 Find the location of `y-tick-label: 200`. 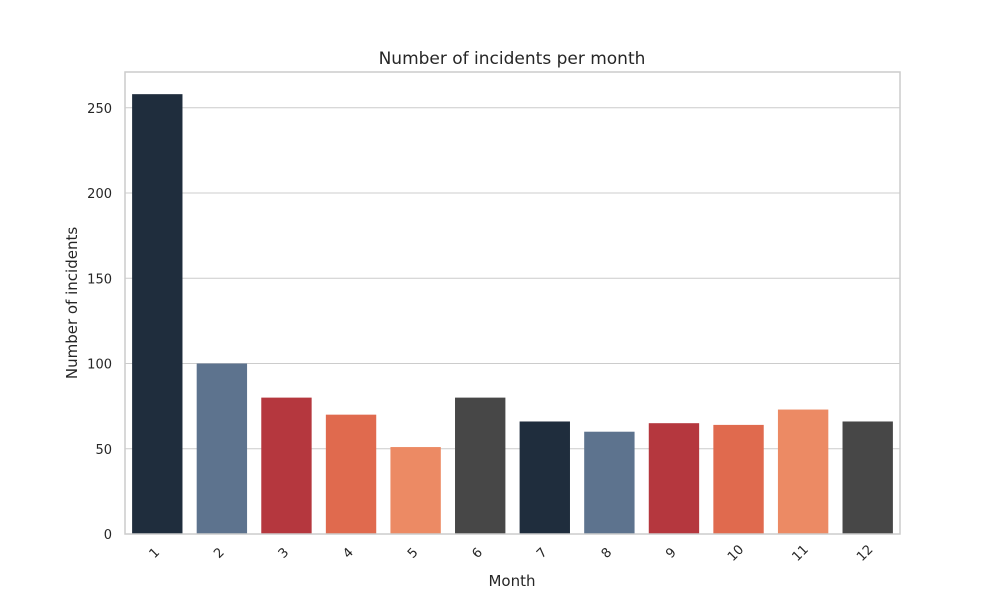

y-tick-label: 200 is located at coordinates (99, 194).